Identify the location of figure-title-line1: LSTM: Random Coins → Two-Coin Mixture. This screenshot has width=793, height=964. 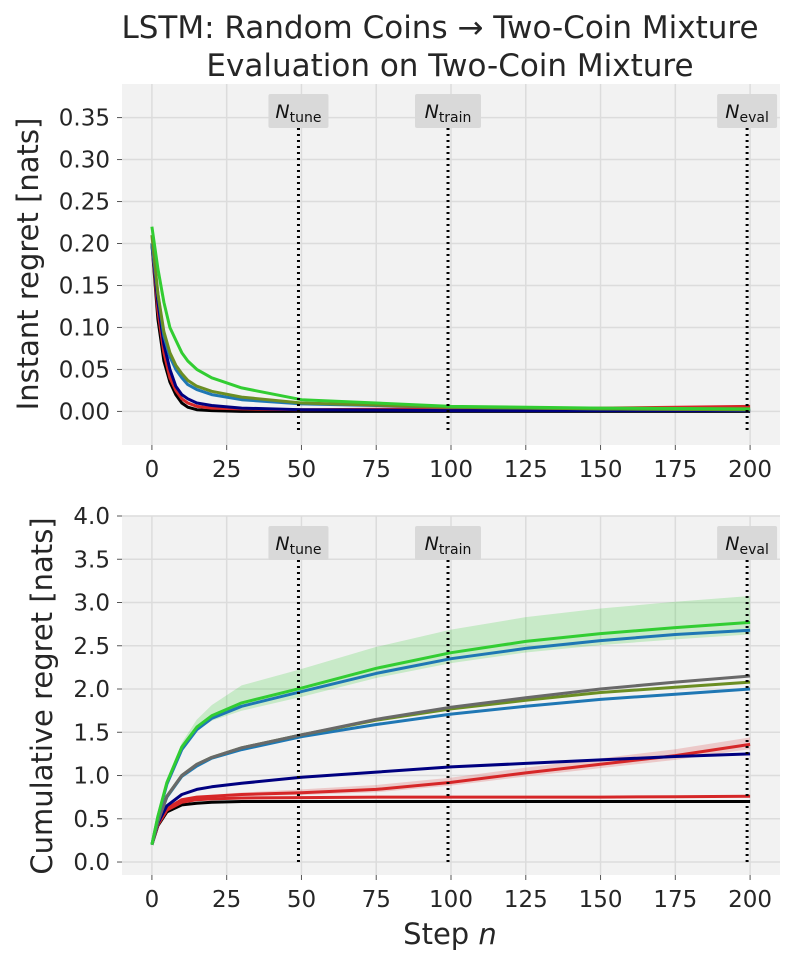
(439, 28).